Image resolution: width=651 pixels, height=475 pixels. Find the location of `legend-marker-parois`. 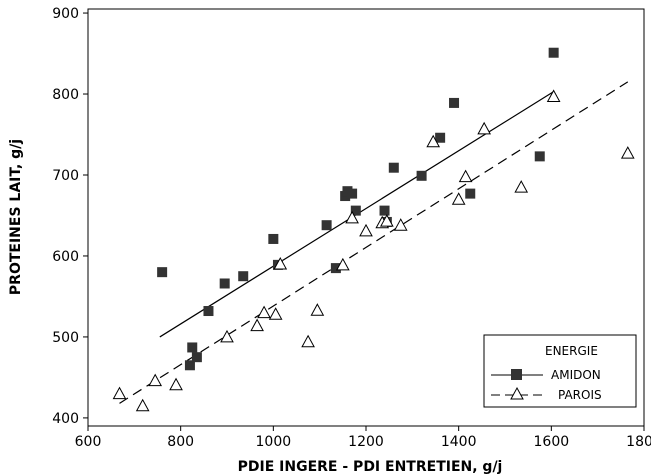

legend-marker-parois is located at coordinates (517, 393).